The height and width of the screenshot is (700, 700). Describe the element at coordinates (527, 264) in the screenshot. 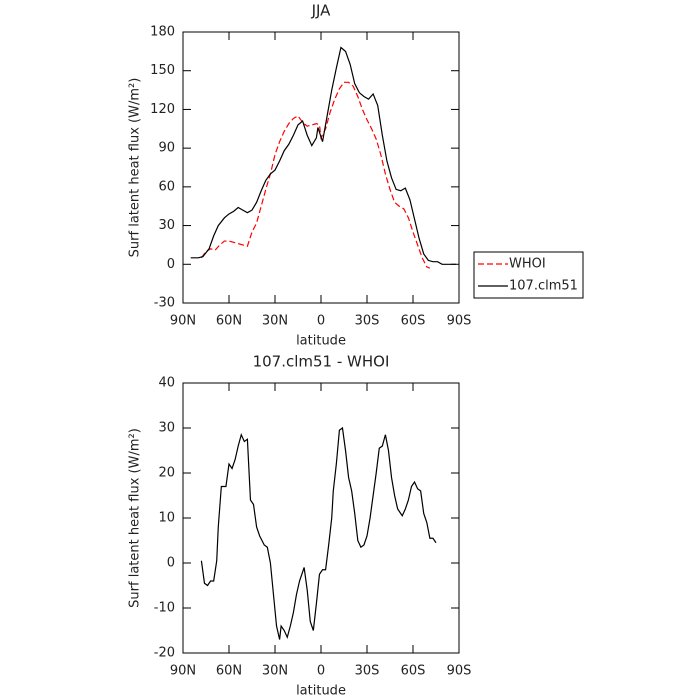

I see `legend-label: WHOI` at that location.